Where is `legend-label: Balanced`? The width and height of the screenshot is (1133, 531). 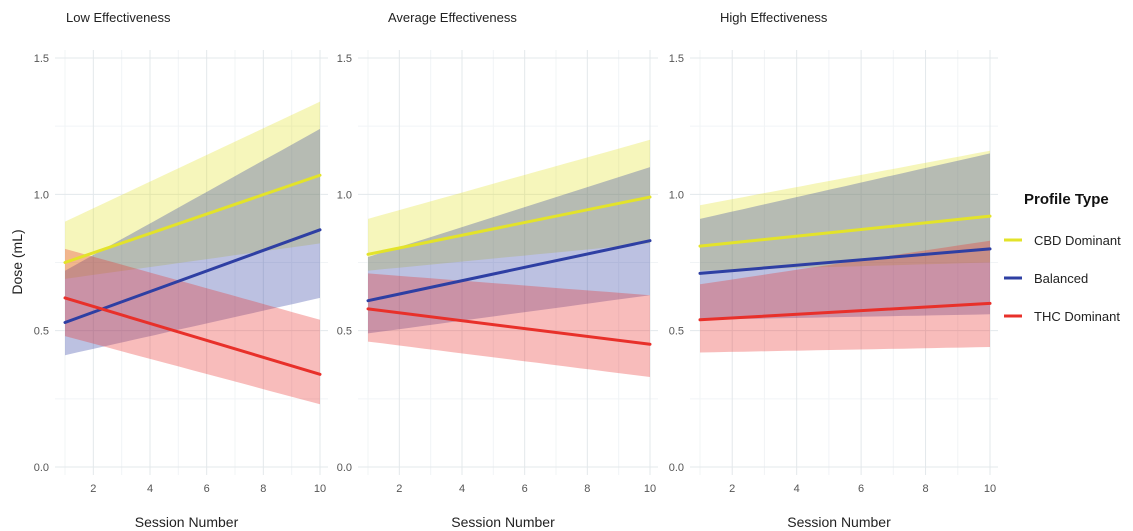 legend-label: Balanced is located at coordinates (1061, 278).